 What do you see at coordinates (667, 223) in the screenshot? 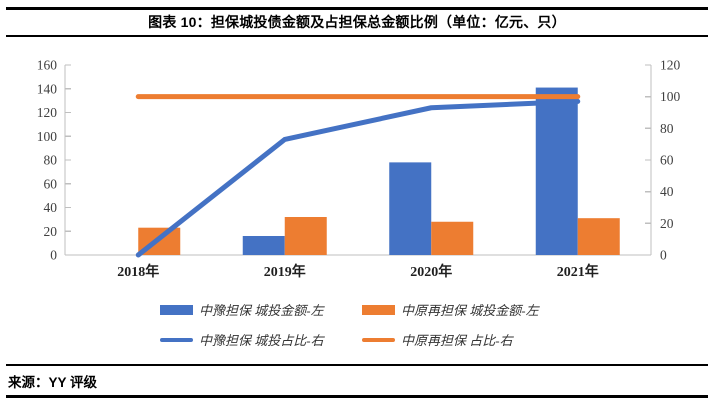
I see `right-axis-tick-label: 20` at bounding box center [667, 223].